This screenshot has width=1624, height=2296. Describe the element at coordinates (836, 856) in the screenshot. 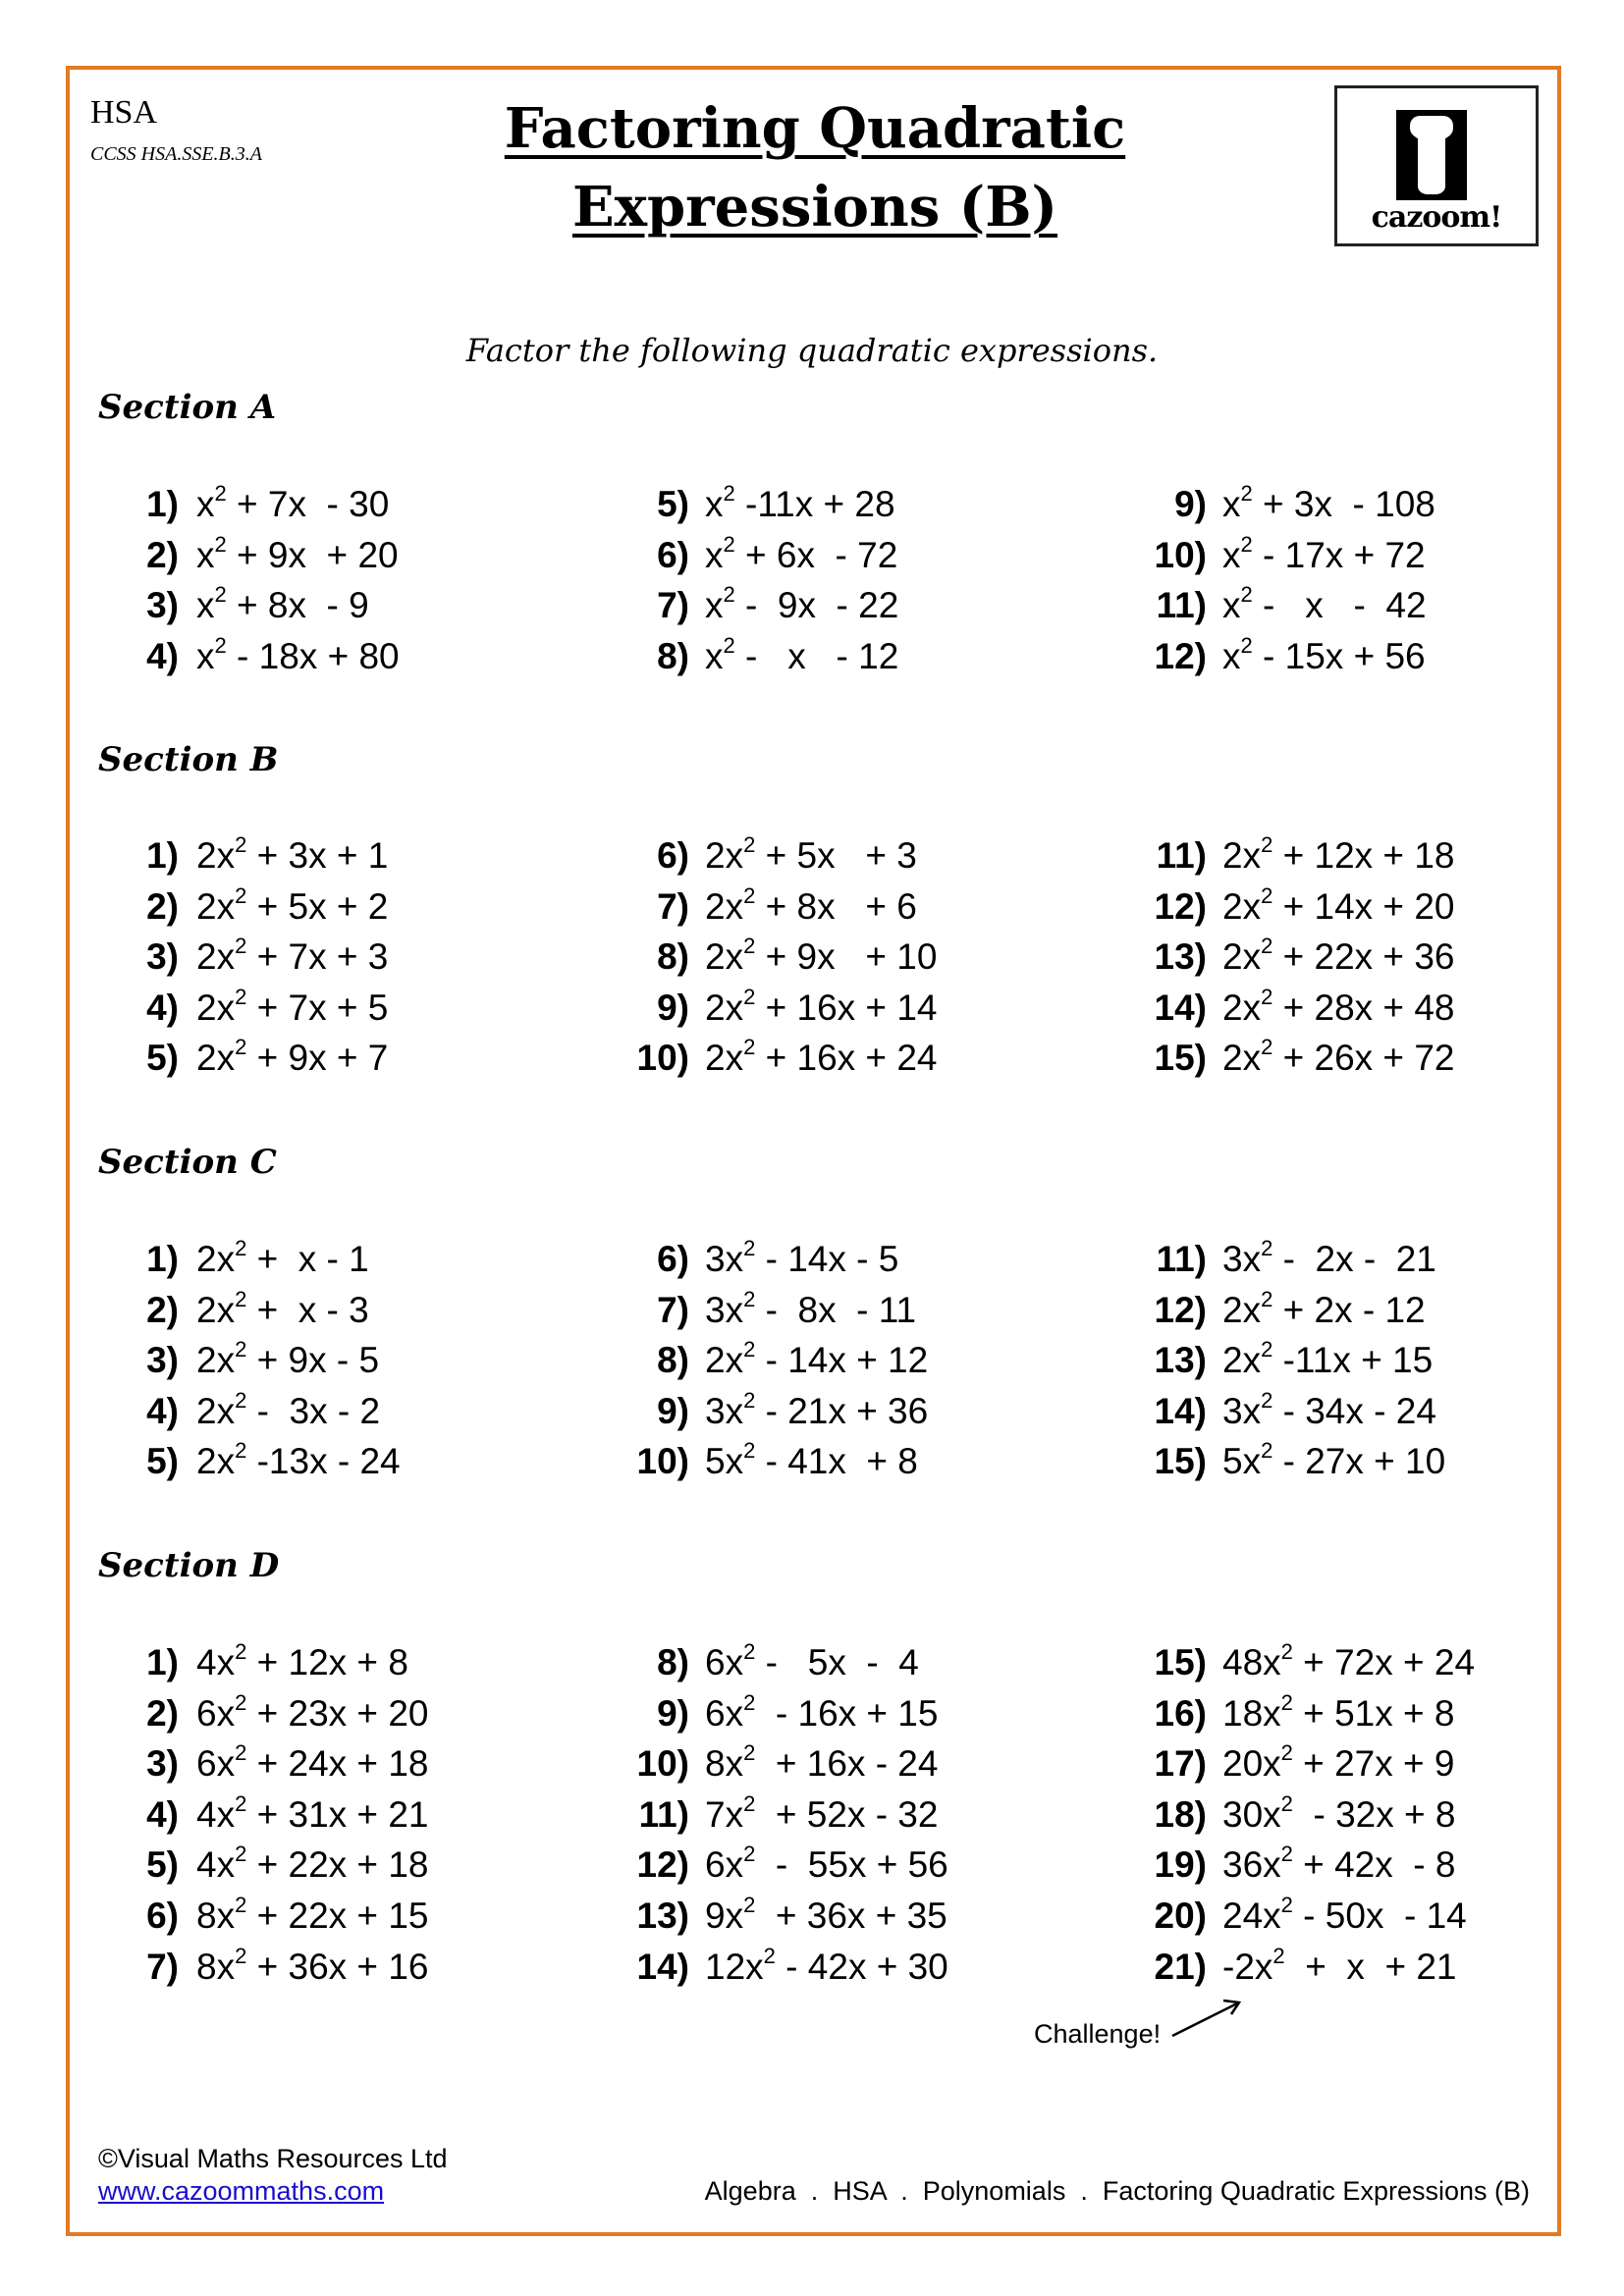

I see `expr-rest: + 5x + 3` at that location.